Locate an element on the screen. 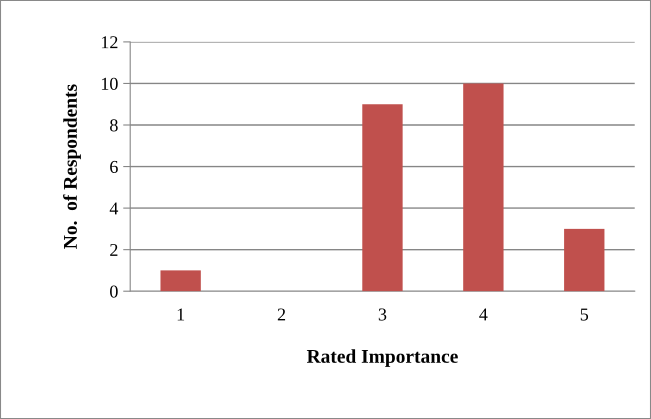 The height and width of the screenshot is (419, 651). y-tick-label: 10 is located at coordinates (110, 84).